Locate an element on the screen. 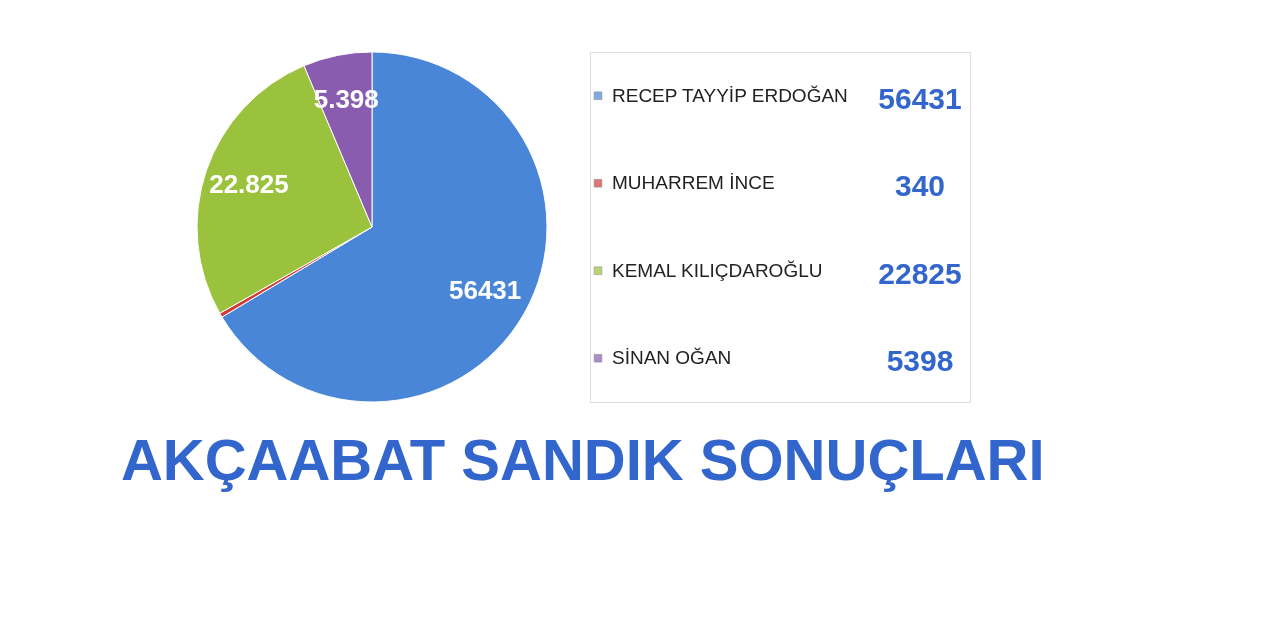 This screenshot has width=1280, height=640. text: 5398 is located at coordinates (920, 361).